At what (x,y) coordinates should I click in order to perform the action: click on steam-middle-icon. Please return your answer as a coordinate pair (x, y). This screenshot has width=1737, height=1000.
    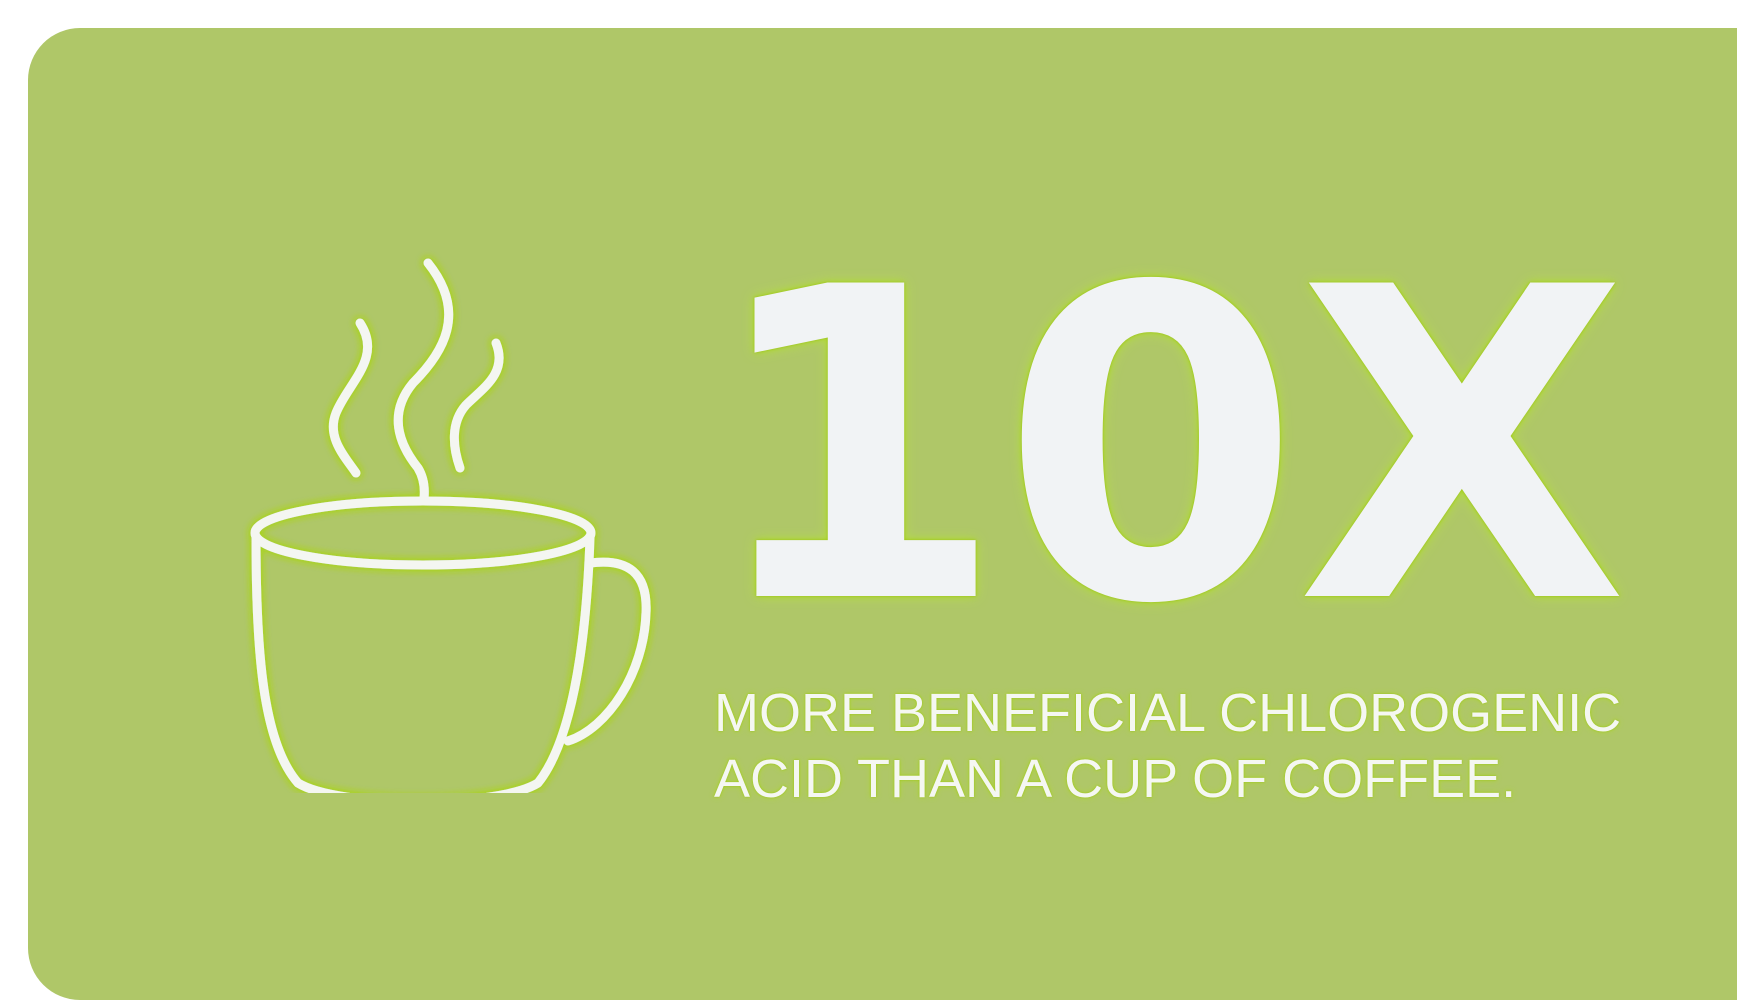
    Looking at the image, I should click on (423, 380).